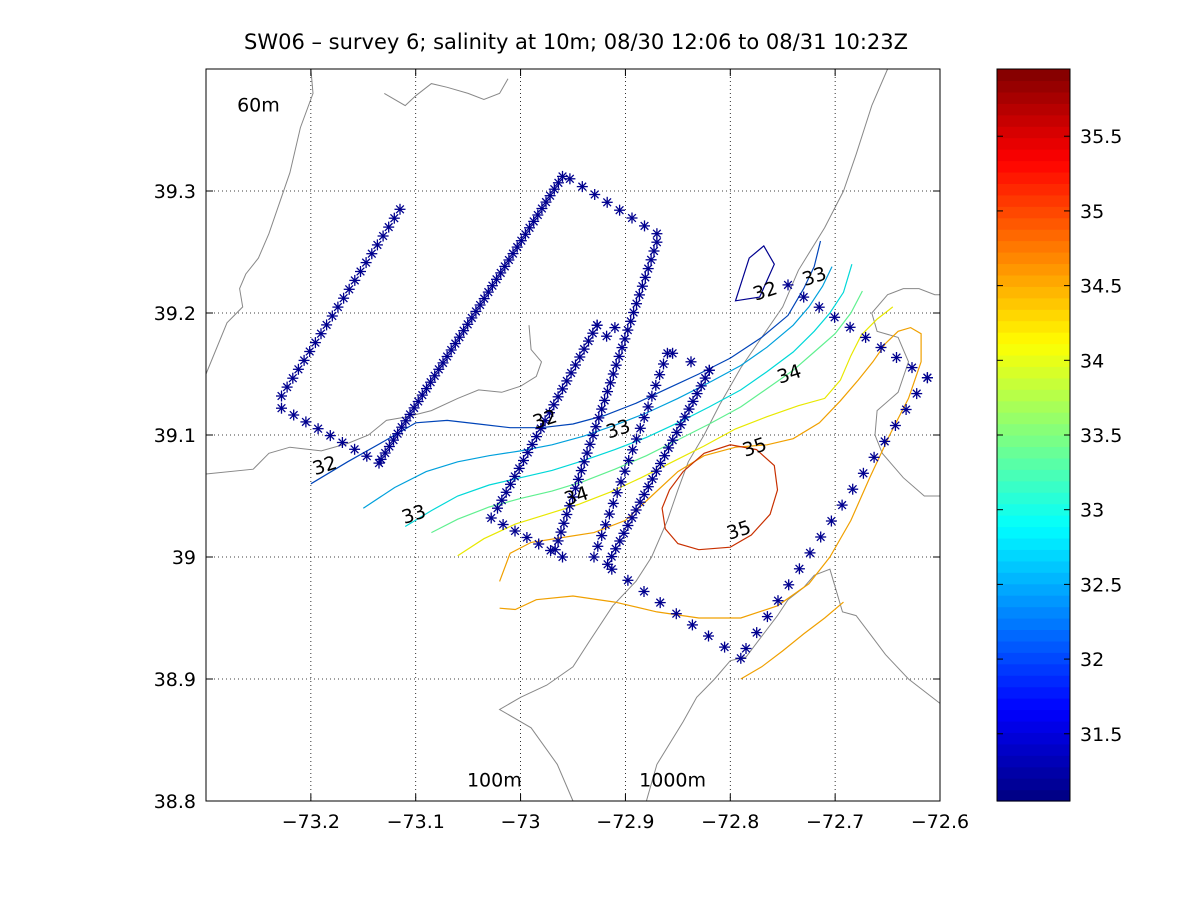  I want to click on x-tick-label: −72.7, so click(835, 822).